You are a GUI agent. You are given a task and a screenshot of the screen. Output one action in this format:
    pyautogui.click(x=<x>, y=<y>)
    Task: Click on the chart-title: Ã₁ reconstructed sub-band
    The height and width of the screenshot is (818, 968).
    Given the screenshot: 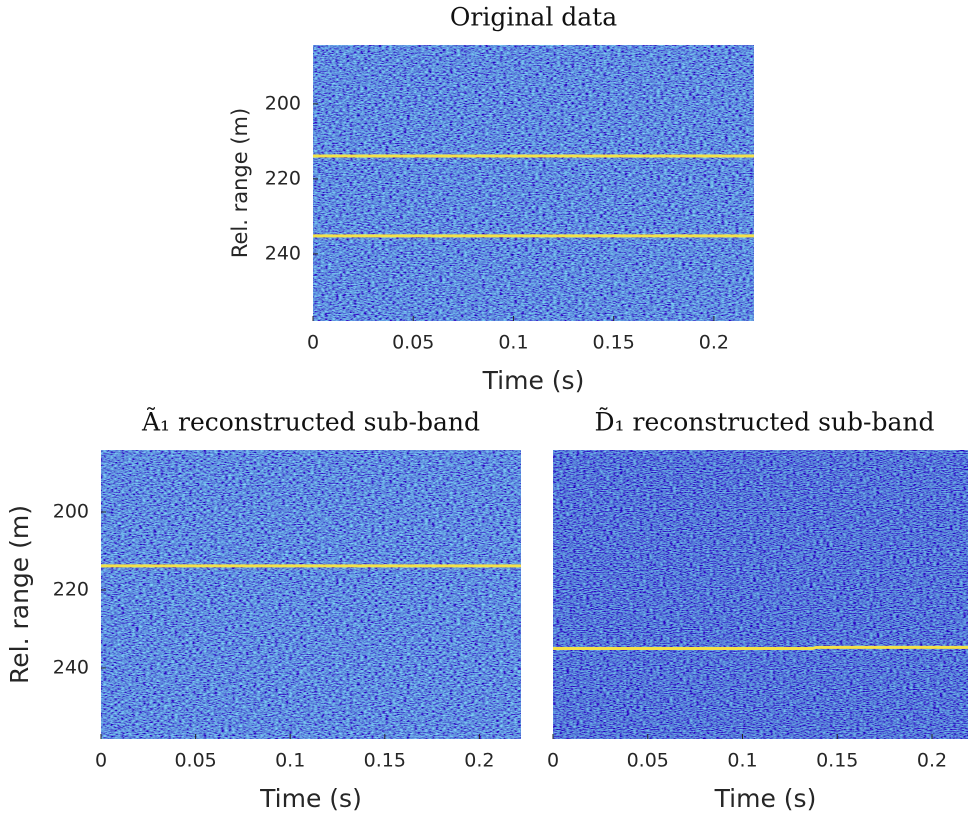 What is the action you would take?
    pyautogui.click(x=310, y=422)
    